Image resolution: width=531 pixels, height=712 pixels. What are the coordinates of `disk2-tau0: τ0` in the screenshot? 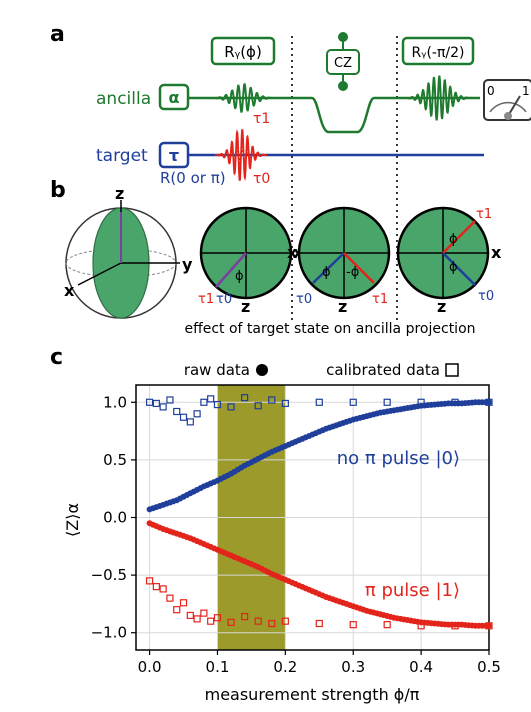 It's located at (304, 299).